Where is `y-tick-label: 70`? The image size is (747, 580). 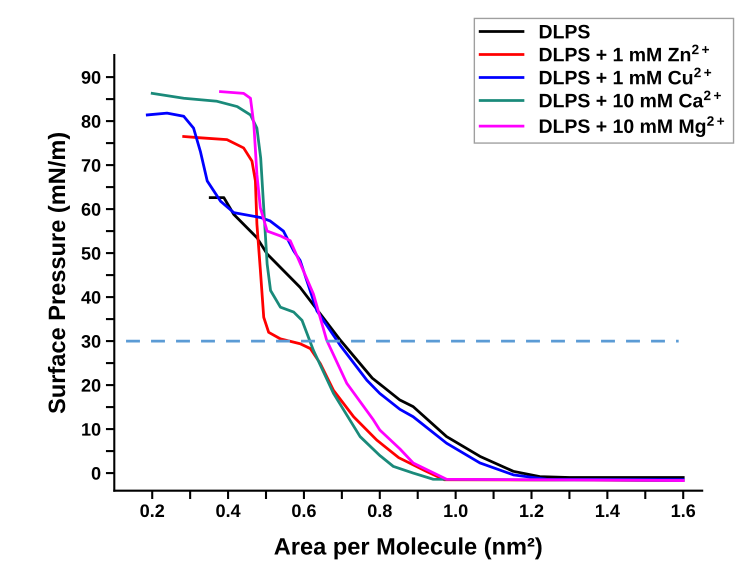
y-tick-label: 70 is located at coordinates (91, 165).